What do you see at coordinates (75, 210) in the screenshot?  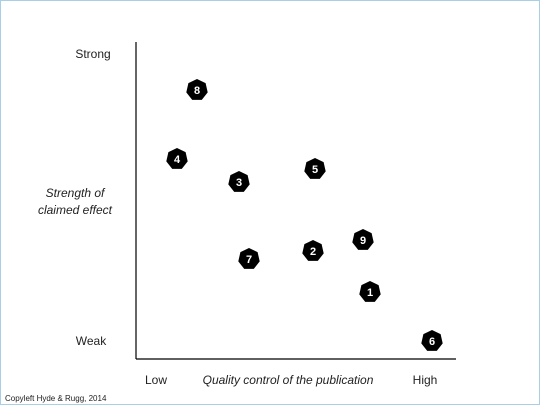 I see `y-title: claimed effect` at bounding box center [75, 210].